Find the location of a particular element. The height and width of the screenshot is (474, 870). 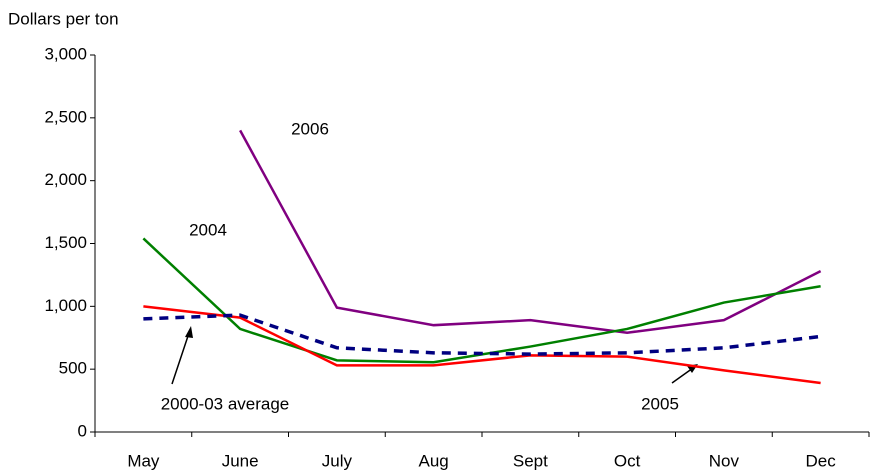

series-label: 2000-03 average is located at coordinates (225, 403).